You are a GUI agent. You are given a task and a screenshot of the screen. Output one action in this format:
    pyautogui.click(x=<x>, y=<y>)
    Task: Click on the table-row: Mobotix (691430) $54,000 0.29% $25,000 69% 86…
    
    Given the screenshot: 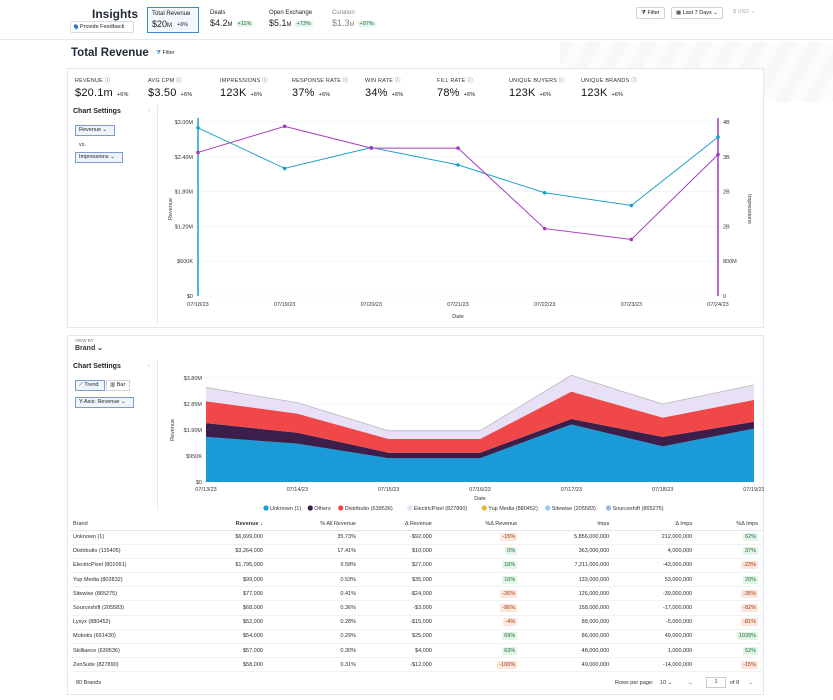 What is the action you would take?
    pyautogui.click(x=417, y=637)
    